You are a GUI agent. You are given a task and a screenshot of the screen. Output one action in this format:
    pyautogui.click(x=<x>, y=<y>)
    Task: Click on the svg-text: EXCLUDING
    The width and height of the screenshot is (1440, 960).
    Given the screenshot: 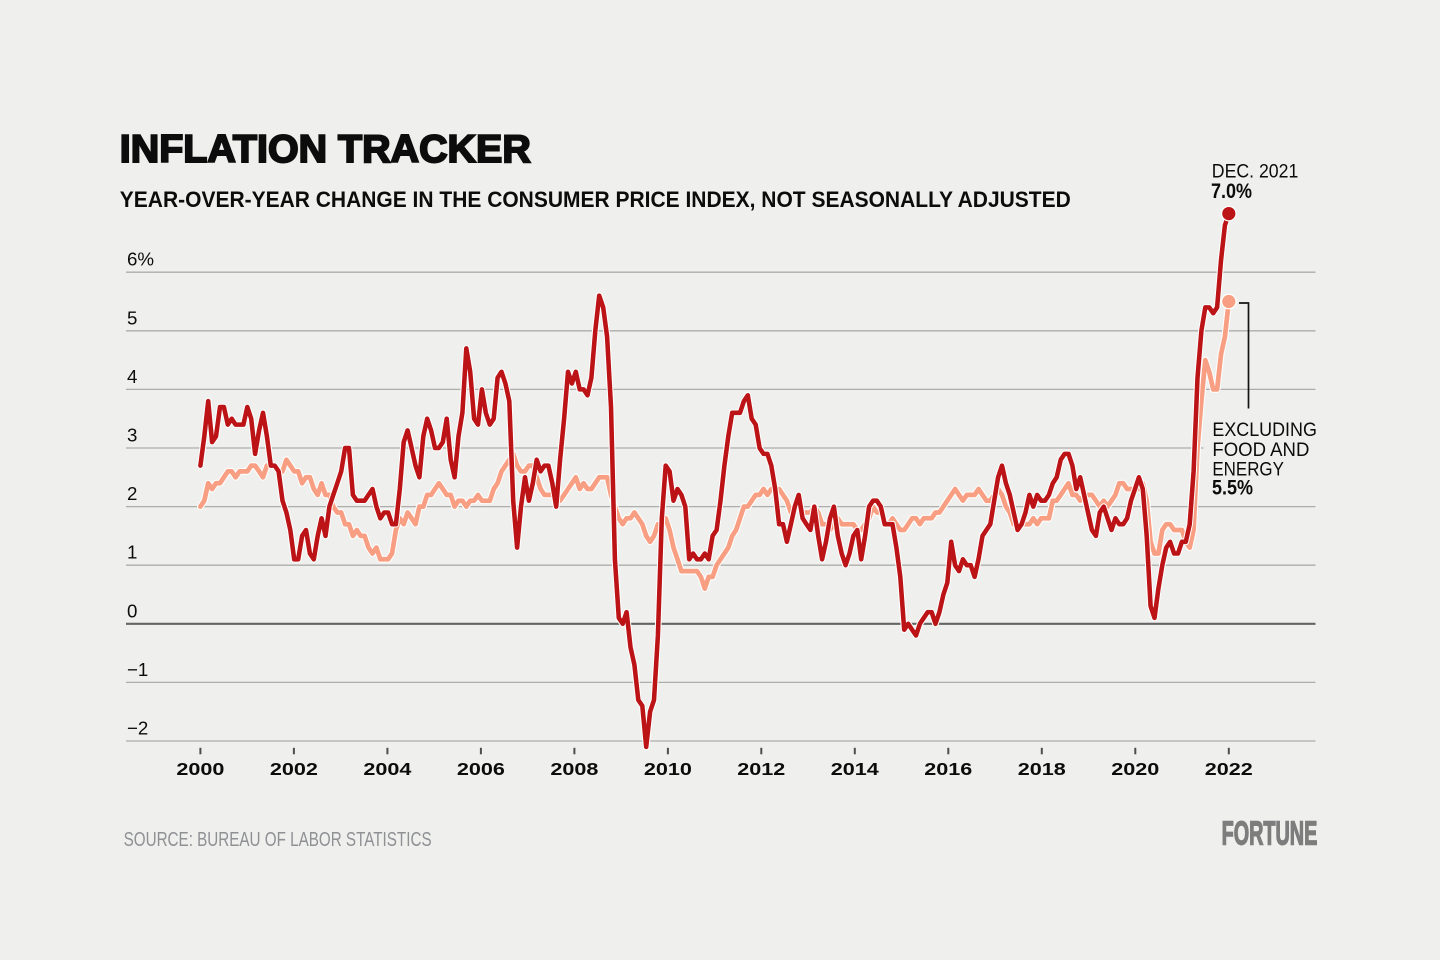 What is the action you would take?
    pyautogui.click(x=1264, y=430)
    